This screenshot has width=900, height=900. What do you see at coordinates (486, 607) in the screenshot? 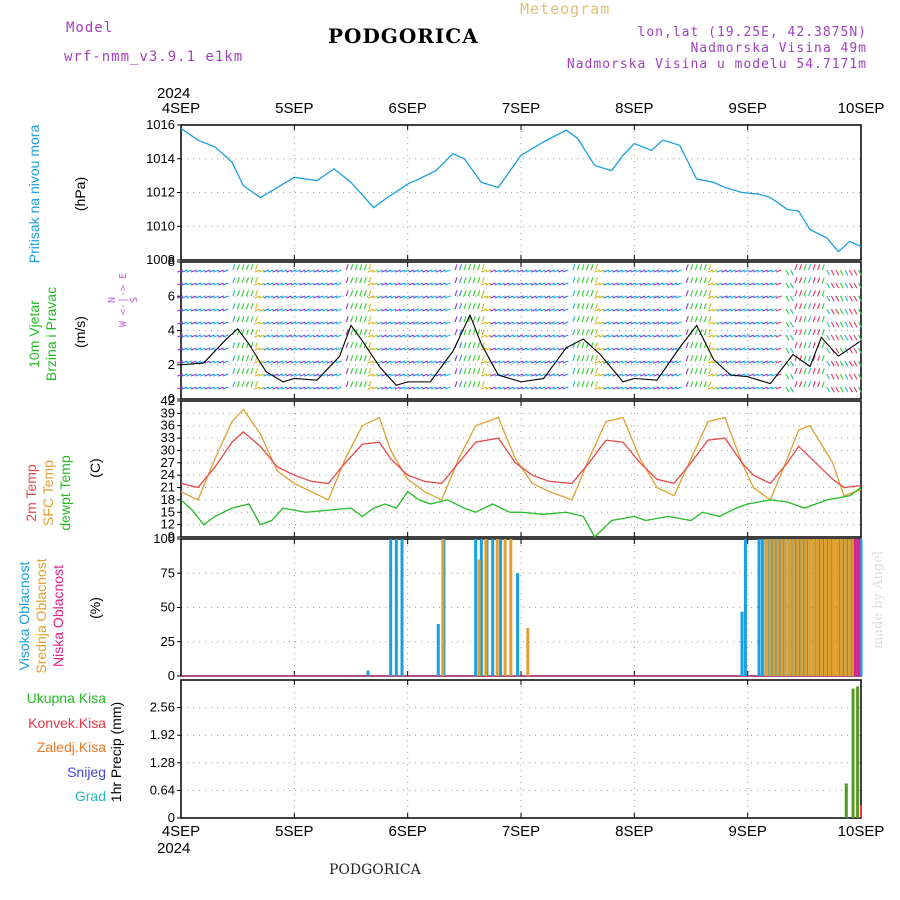
I see `mid-cloud-bar` at bounding box center [486, 607].